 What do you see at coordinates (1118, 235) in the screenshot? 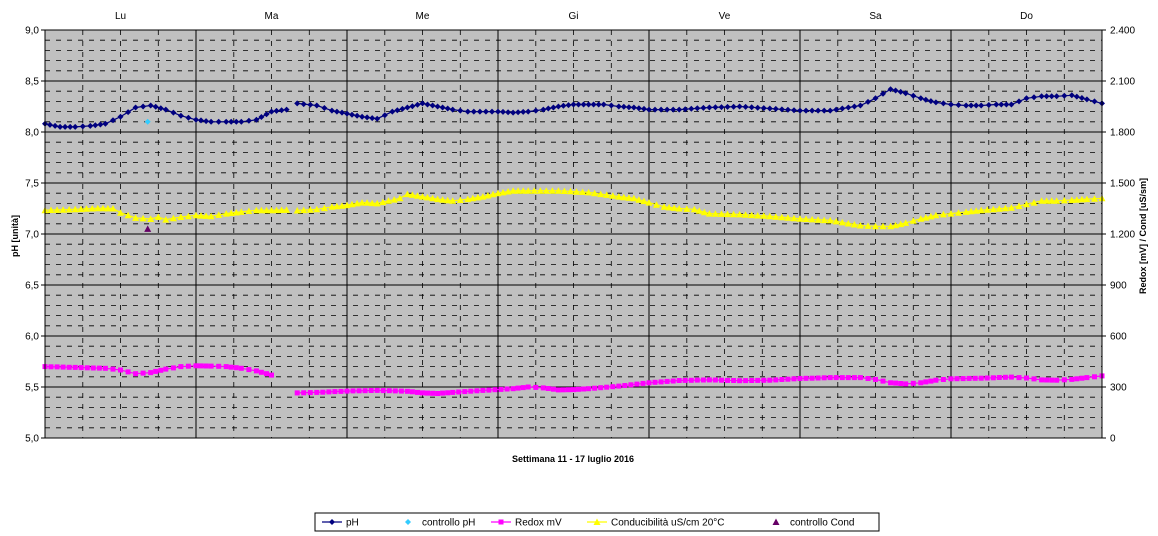
I see `right-axis-ticks: 0 300 600 900 1.200 1.500 1.800 2.100 2.400` at bounding box center [1118, 235].